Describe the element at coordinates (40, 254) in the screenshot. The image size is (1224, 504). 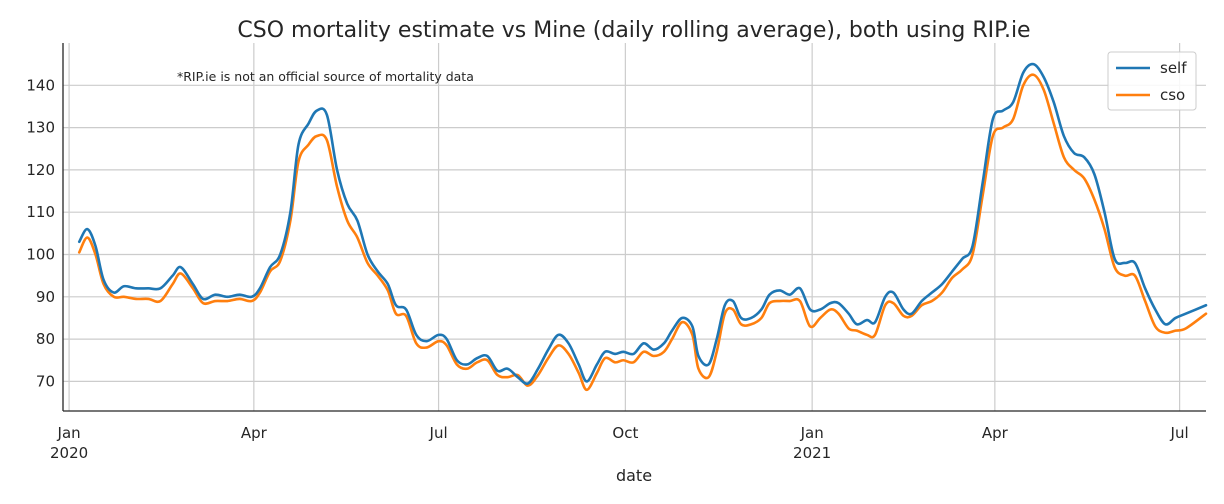
I see `y-tick-label: 100` at that location.